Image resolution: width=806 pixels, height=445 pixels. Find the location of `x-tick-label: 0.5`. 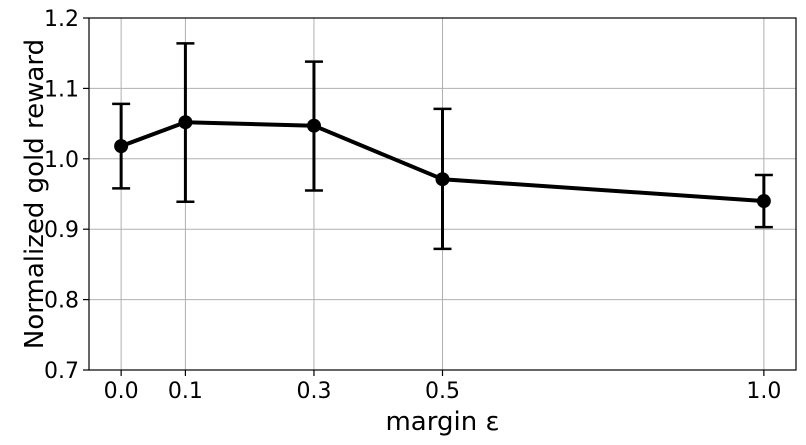

x-tick-label: 0.5 is located at coordinates (442, 391).